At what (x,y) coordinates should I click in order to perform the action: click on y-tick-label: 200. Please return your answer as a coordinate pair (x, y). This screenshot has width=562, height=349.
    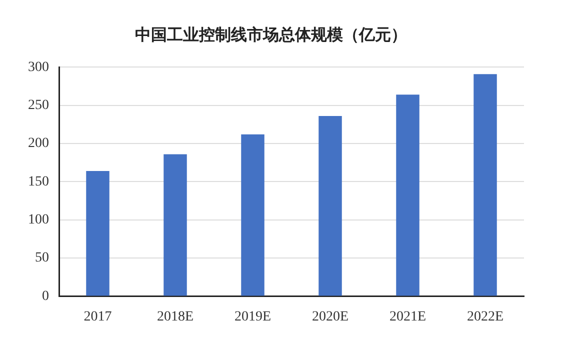
    Looking at the image, I should click on (38, 144).